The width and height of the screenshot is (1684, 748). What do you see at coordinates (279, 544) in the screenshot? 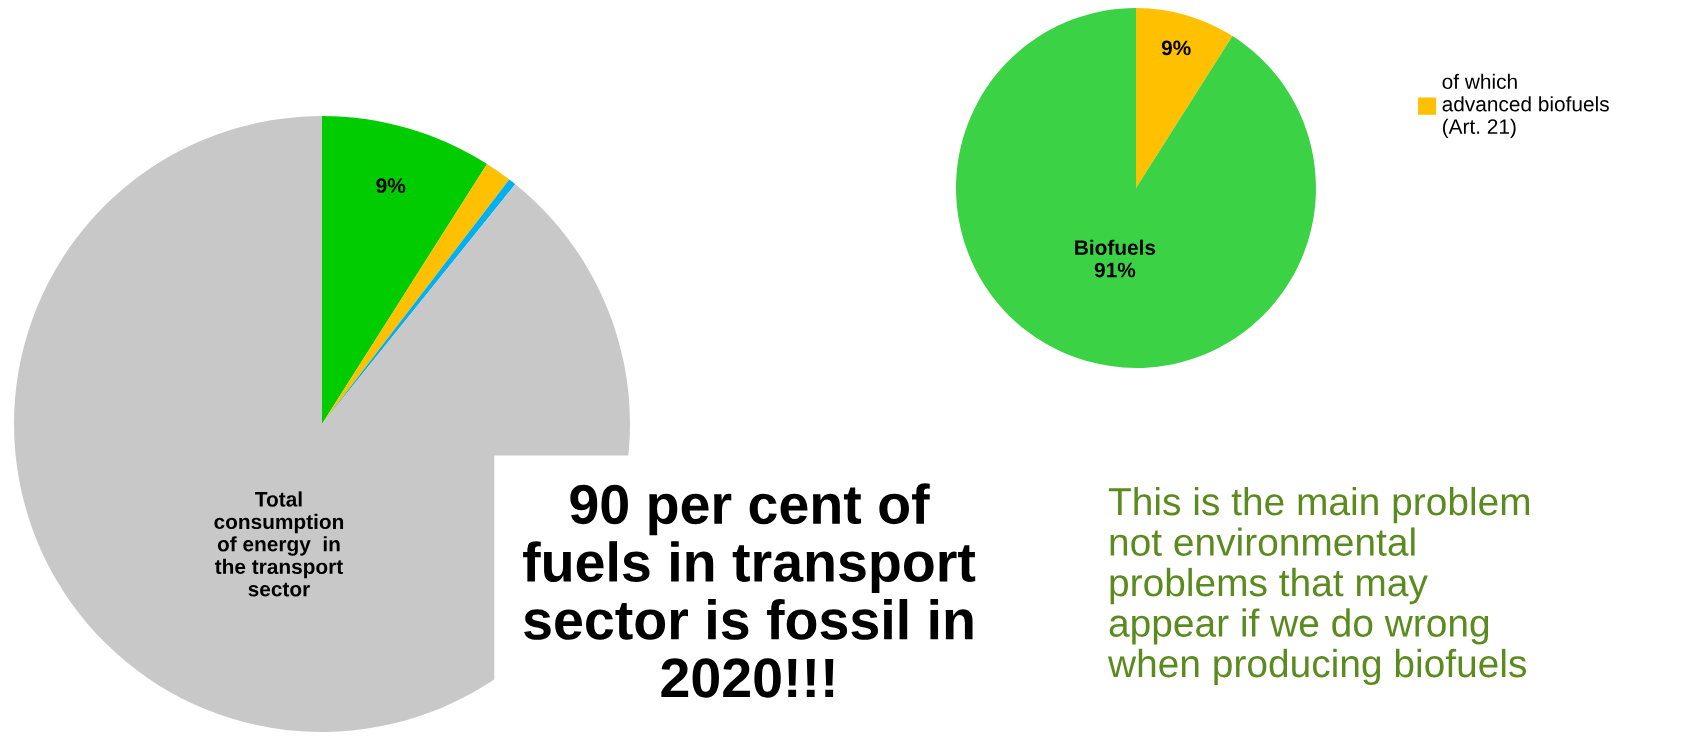
I see `data-label: Total consumption of energy in the transport sector` at bounding box center [279, 544].